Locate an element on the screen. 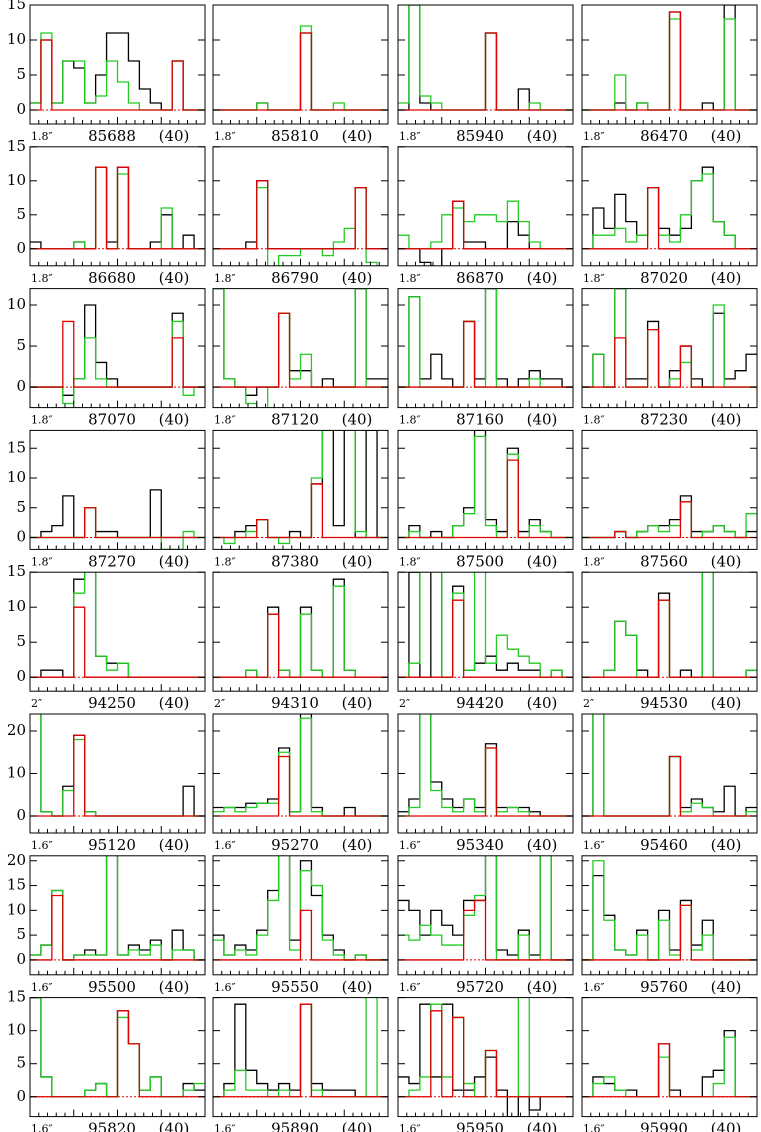 The height and width of the screenshot is (1132, 761). frequency-label: 87070 is located at coordinates (112, 420).